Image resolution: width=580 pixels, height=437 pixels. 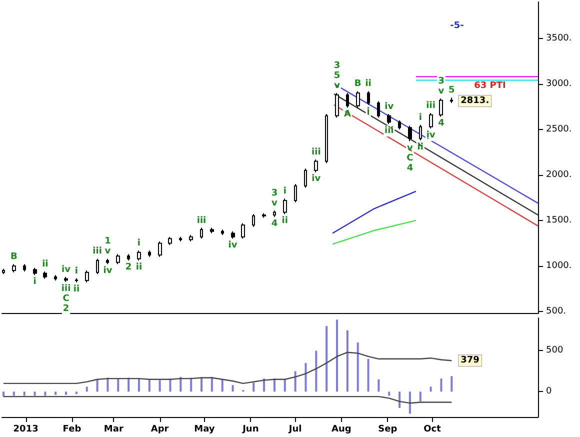 What do you see at coordinates (475, 101) in the screenshot?
I see `annotation: 2813.` at bounding box center [475, 101].